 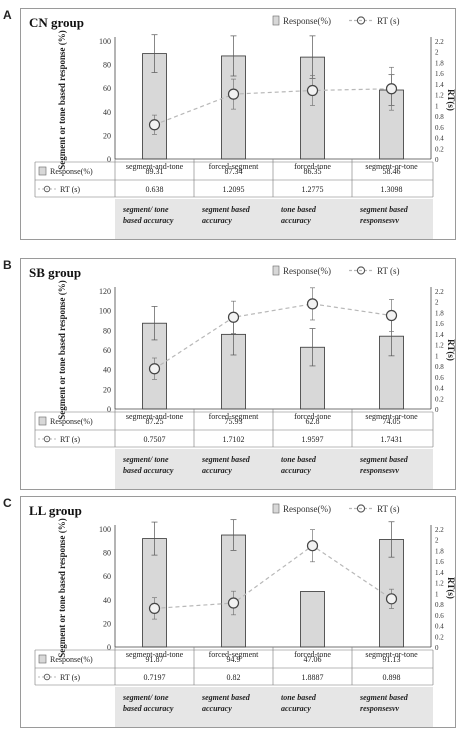 What do you see at coordinates (234, 659) in the screenshot?
I see `table-value-response: 94.9` at bounding box center [234, 659].